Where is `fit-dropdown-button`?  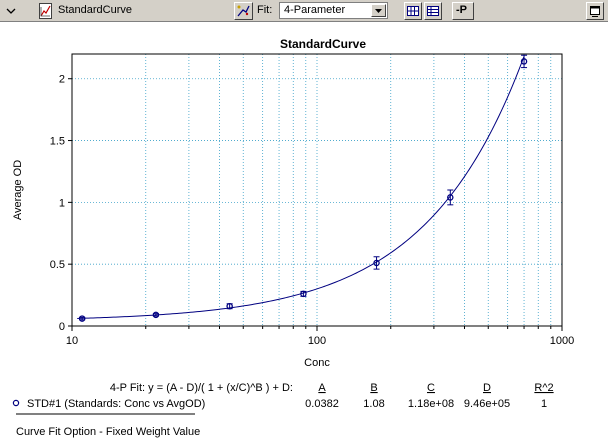
fit-dropdown-button is located at coordinates (378, 10).